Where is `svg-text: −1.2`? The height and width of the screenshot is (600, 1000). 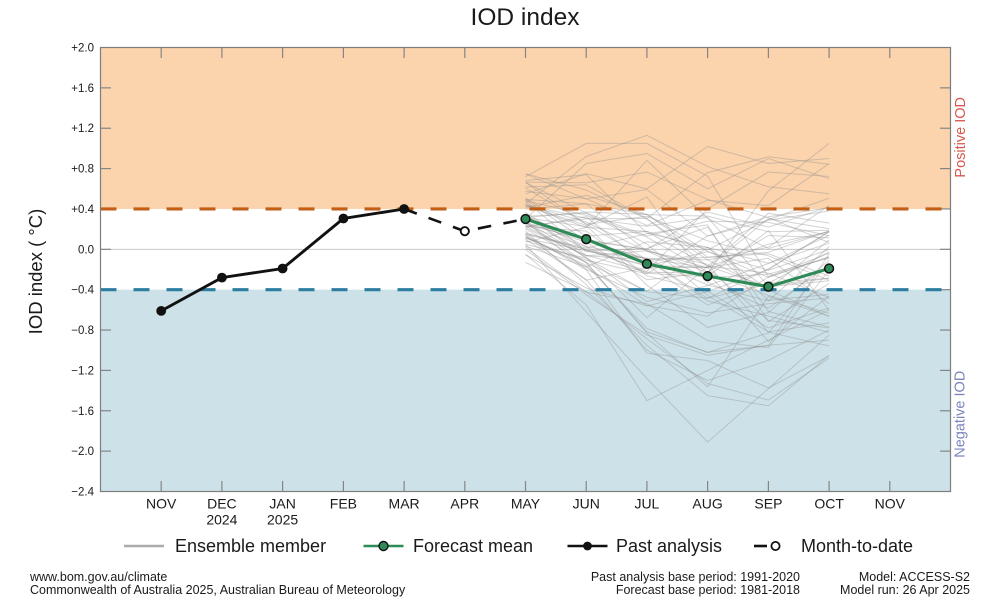 svg-text: −1.2 is located at coordinates (82, 371).